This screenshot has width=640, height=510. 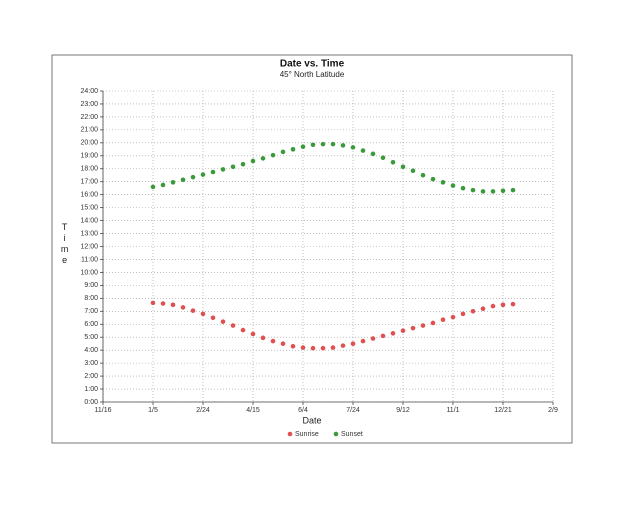 What do you see at coordinates (312, 64) in the screenshot?
I see `chart-title: Date vs. Time` at bounding box center [312, 64].